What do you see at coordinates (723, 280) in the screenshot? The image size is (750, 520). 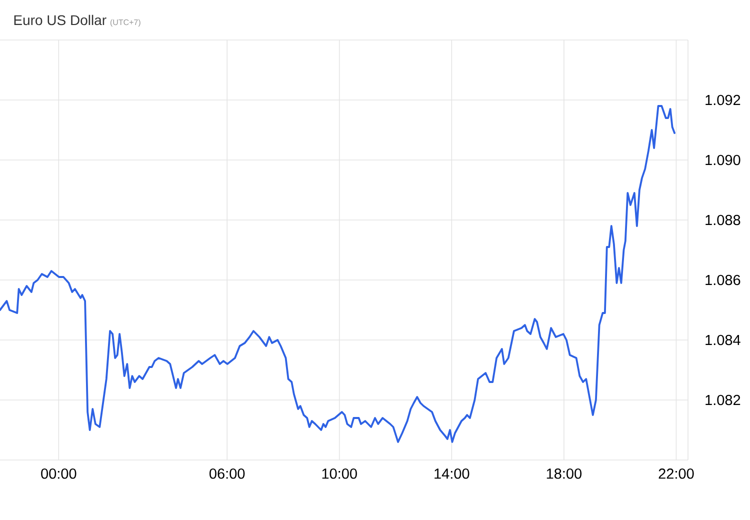 I see `y-tick-label: 1.086` at bounding box center [723, 280].